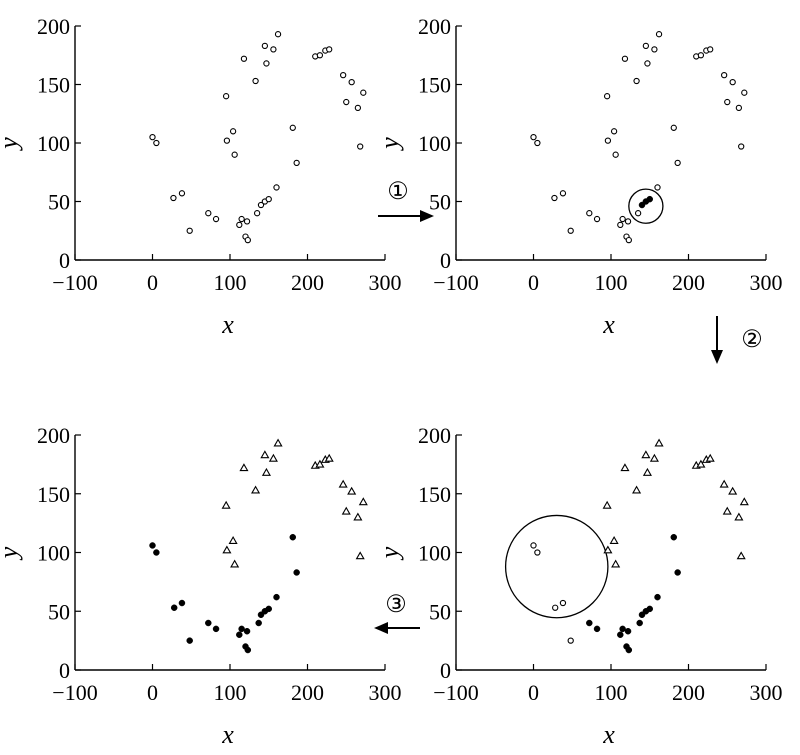  I want to click on step-2-indicator: ②, so click(737, 340).